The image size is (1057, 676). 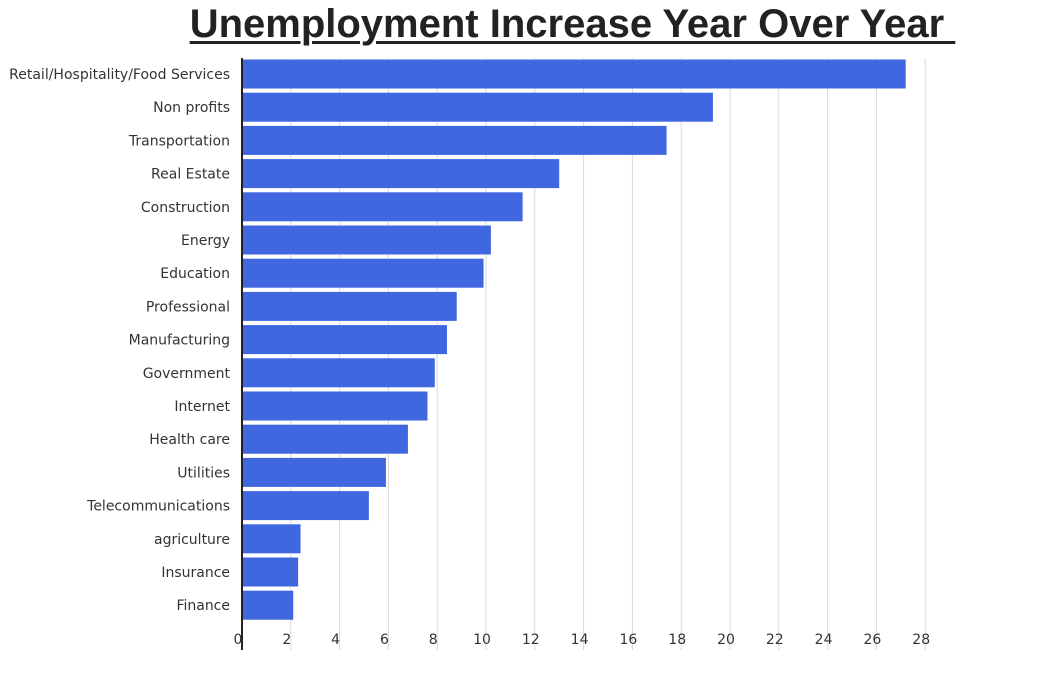 What do you see at coordinates (872, 640) in the screenshot?
I see `x-tick-label: 26` at bounding box center [872, 640].